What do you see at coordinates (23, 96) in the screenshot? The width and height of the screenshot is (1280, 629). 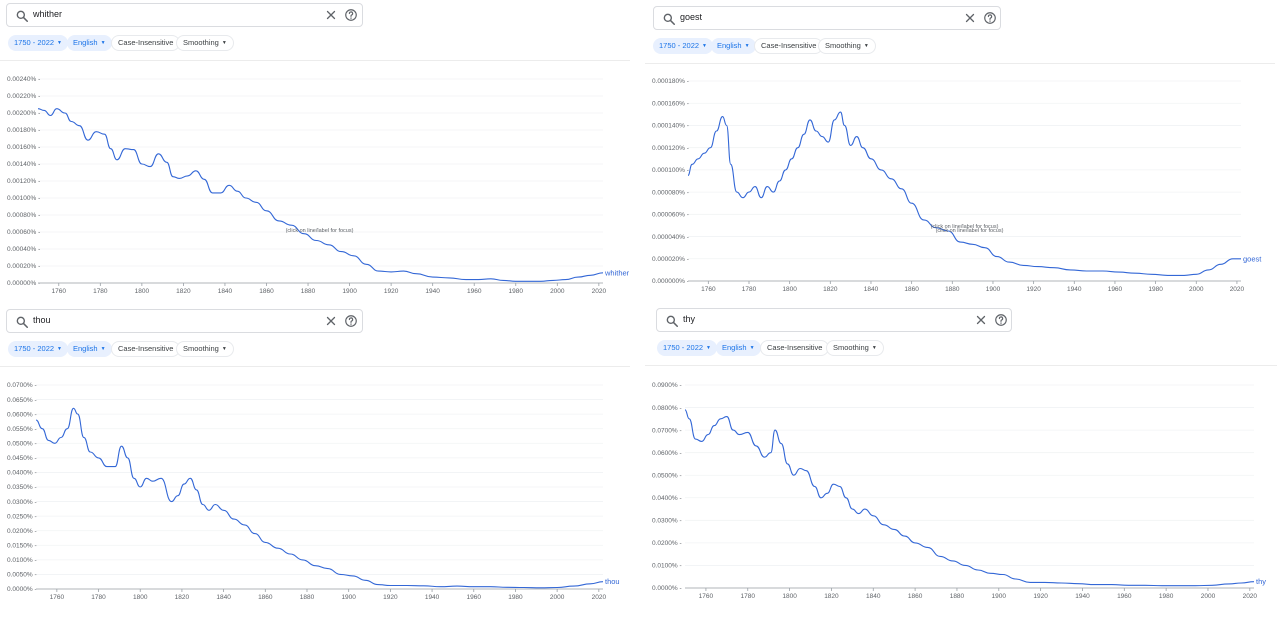 I see `y-tick-label: 0.00220% -` at bounding box center [23, 96].